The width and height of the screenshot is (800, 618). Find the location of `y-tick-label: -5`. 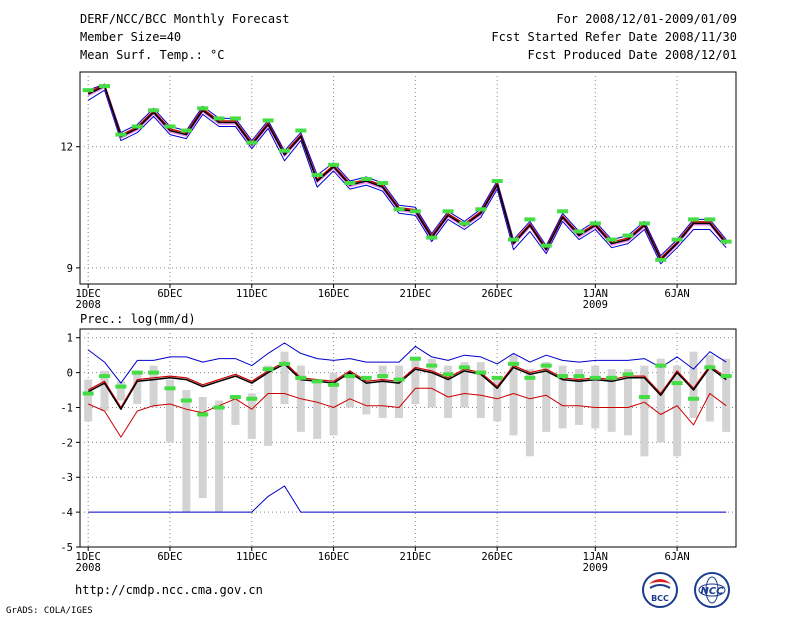

y-tick-label: -5 is located at coordinates (66, 548).